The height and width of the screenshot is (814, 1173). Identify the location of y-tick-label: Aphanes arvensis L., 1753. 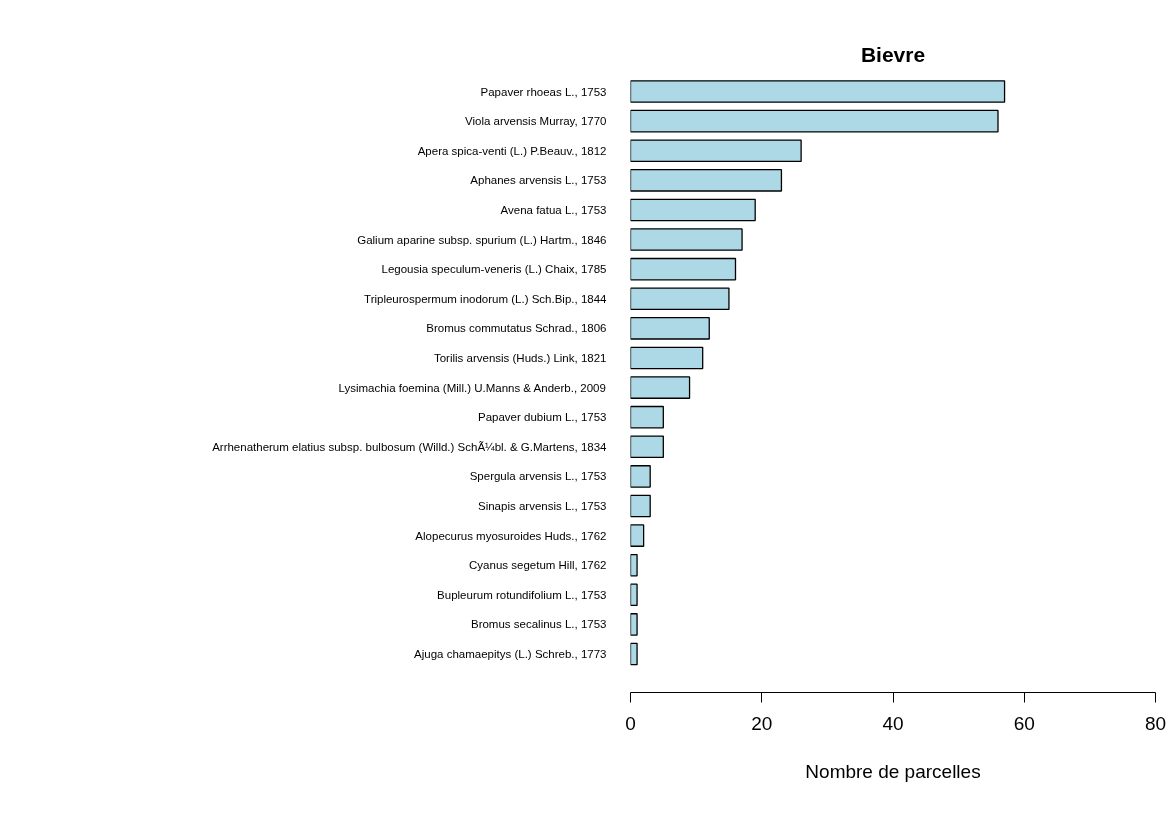
(538, 180).